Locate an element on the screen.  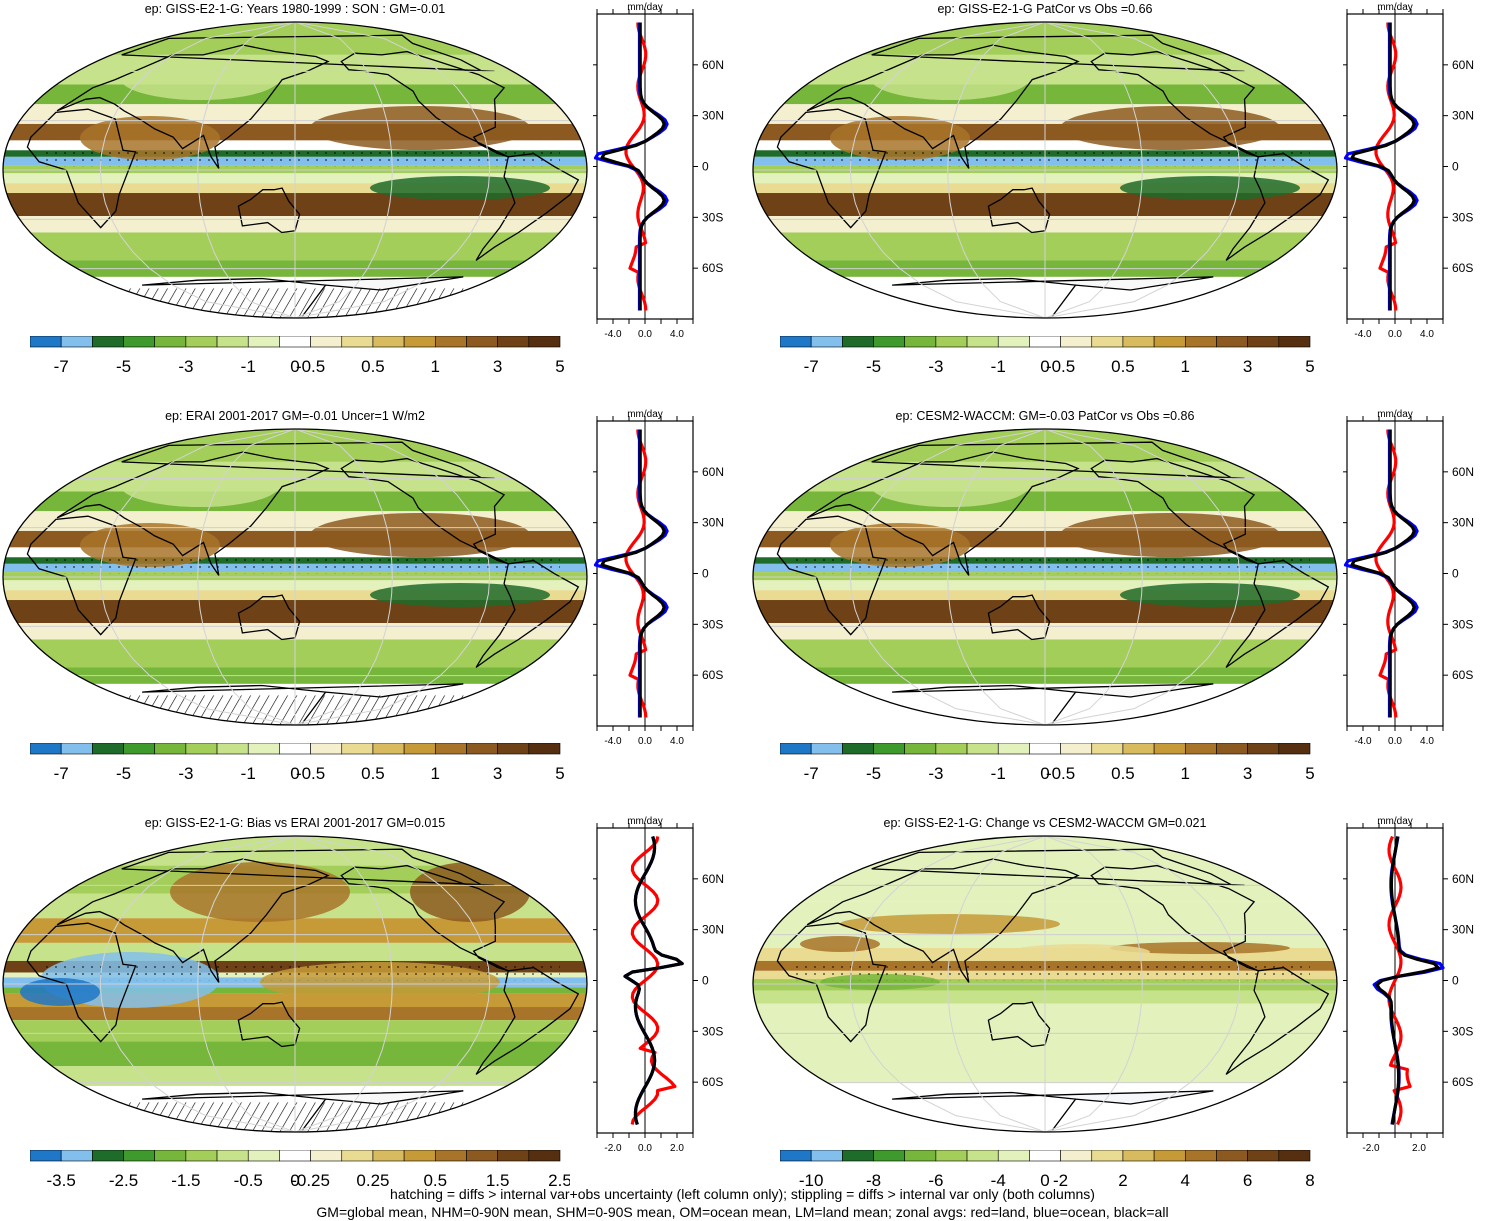
colorbar-label: -10 is located at coordinates (811, 1180).